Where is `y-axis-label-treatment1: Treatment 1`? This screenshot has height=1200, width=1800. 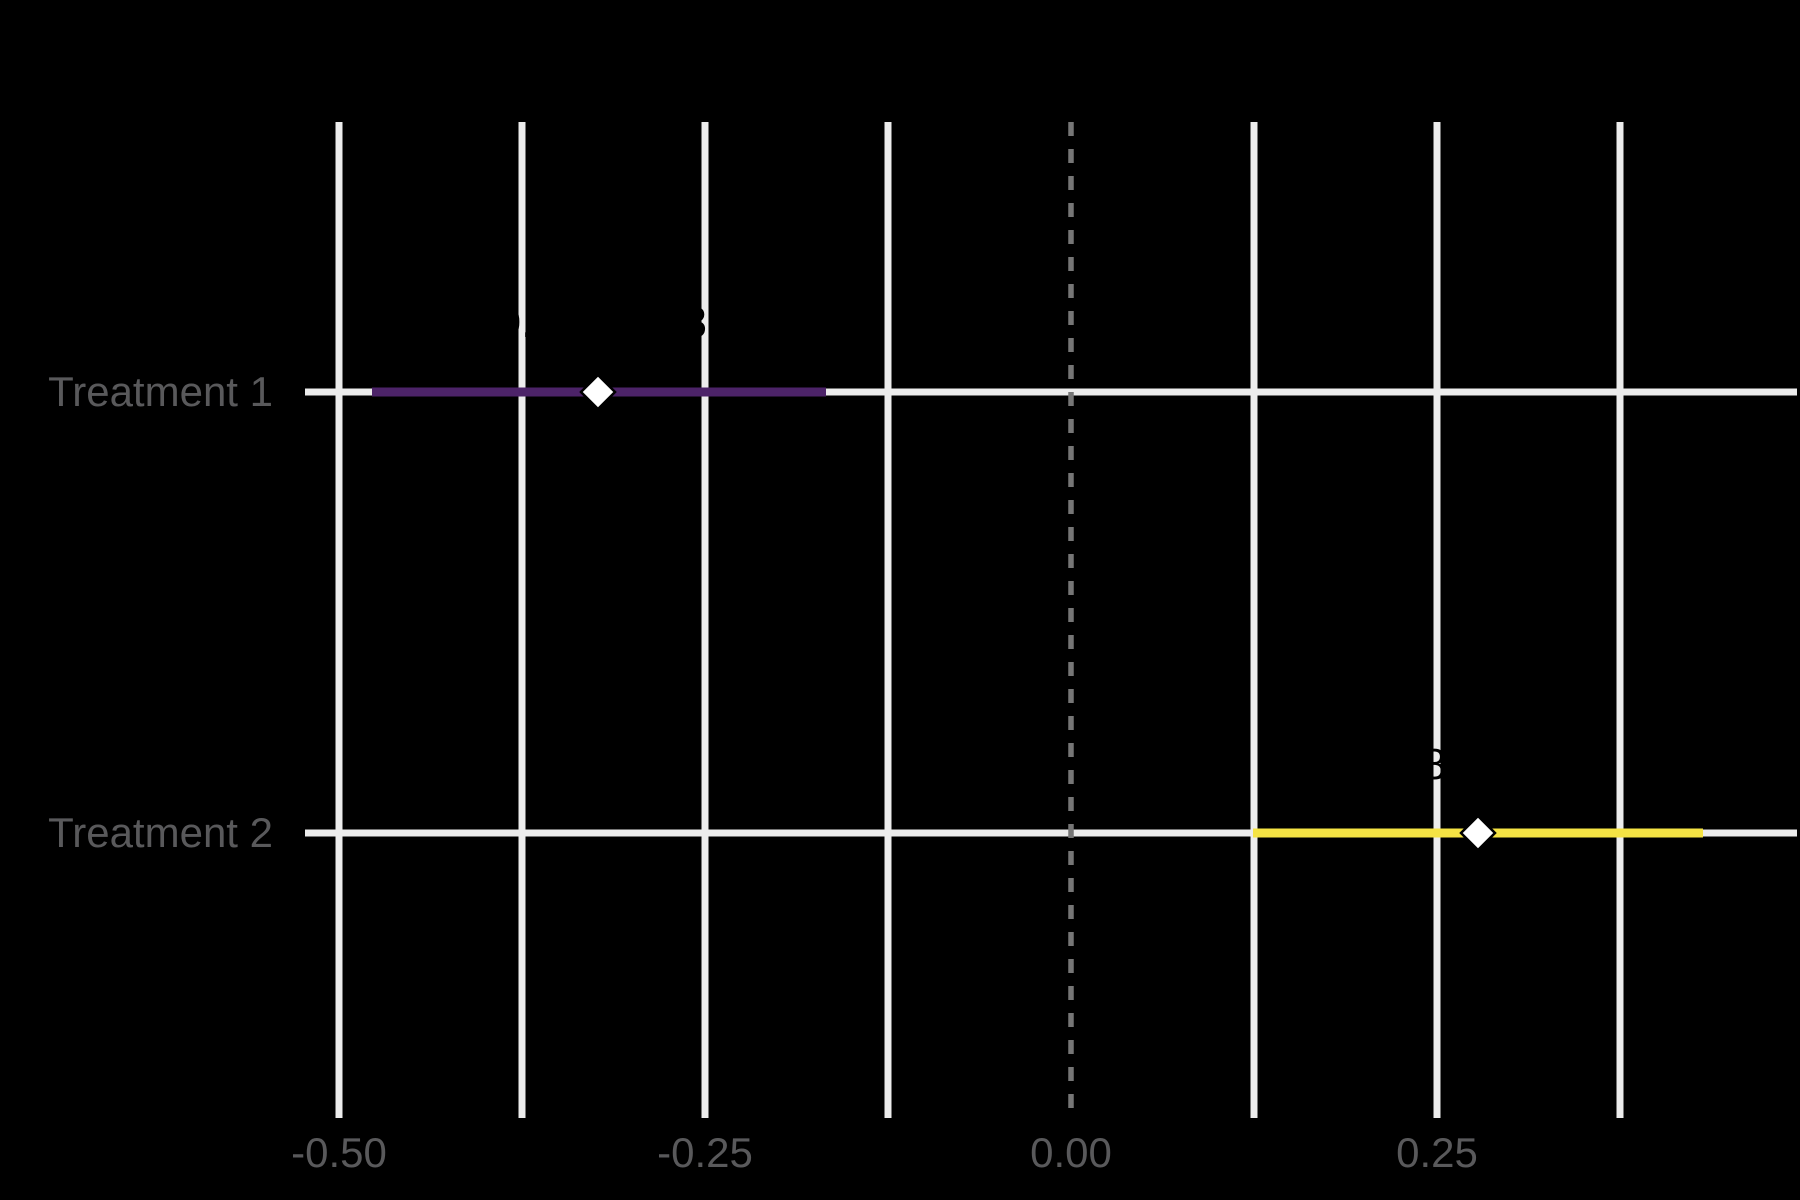
y-axis-label-treatment1: Treatment 1 is located at coordinates (160, 391).